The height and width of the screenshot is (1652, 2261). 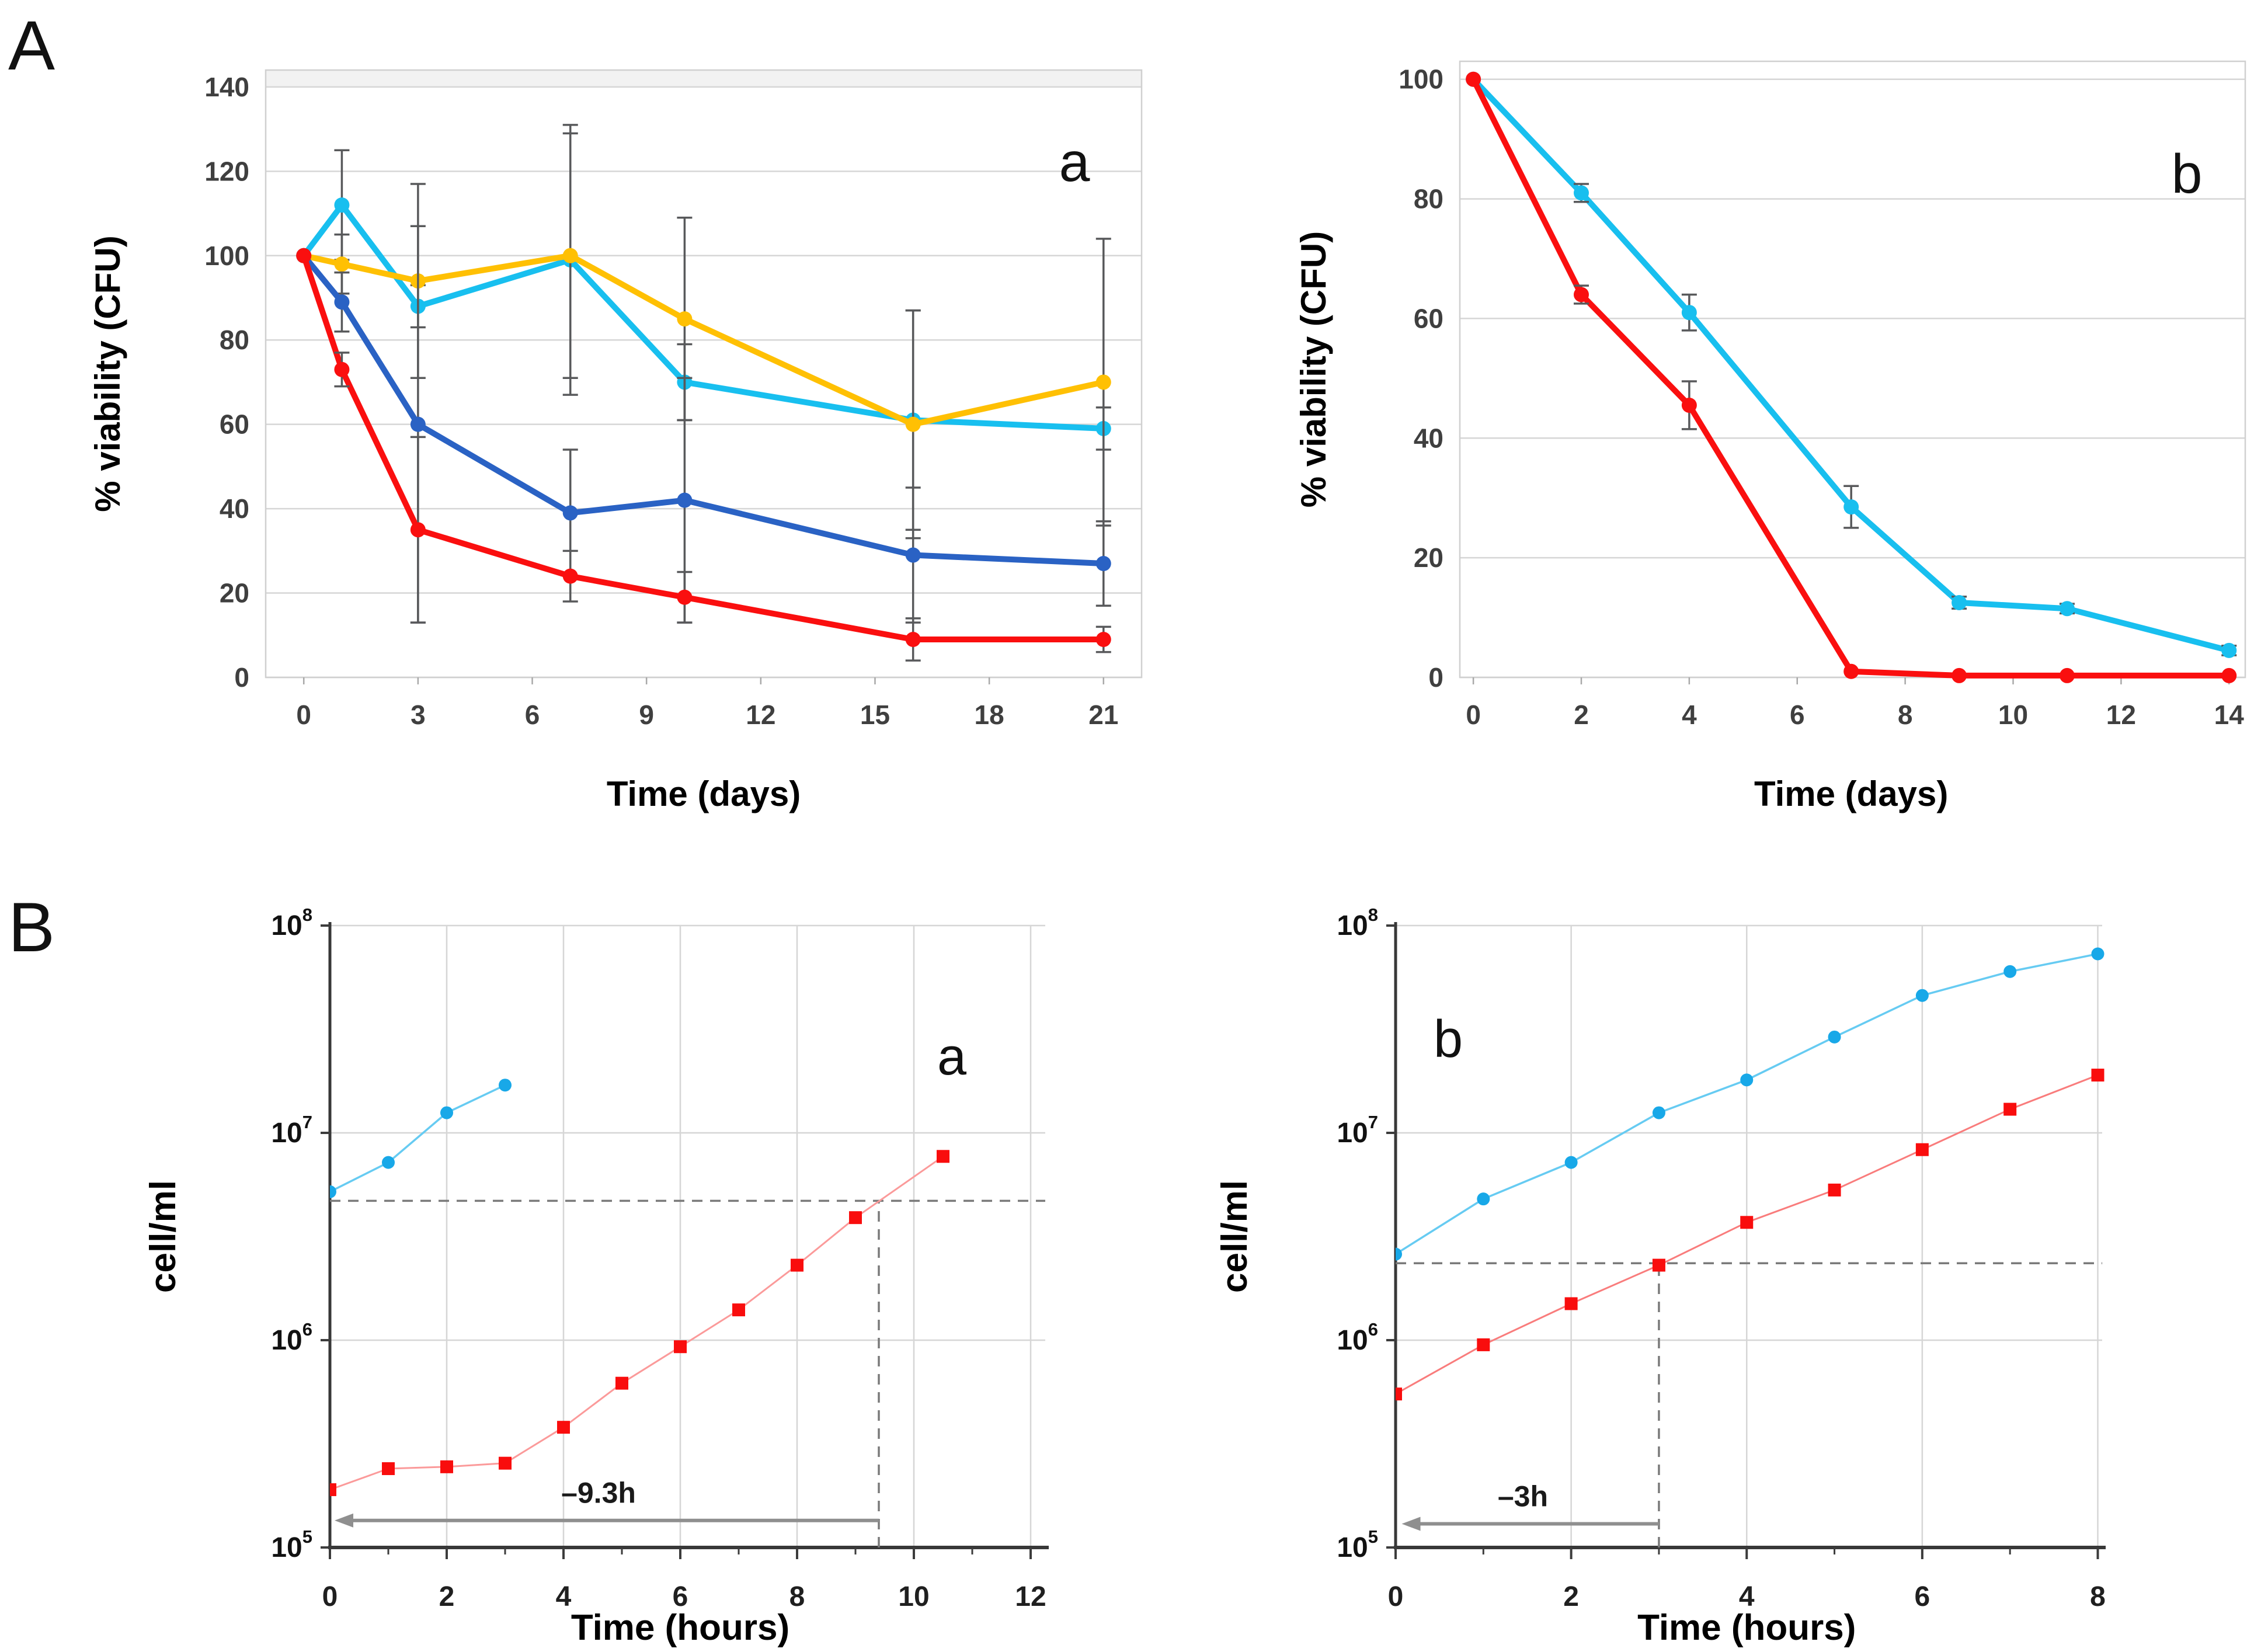 I want to click on doubling-time-arrow-head, so click(x=344, y=1520).